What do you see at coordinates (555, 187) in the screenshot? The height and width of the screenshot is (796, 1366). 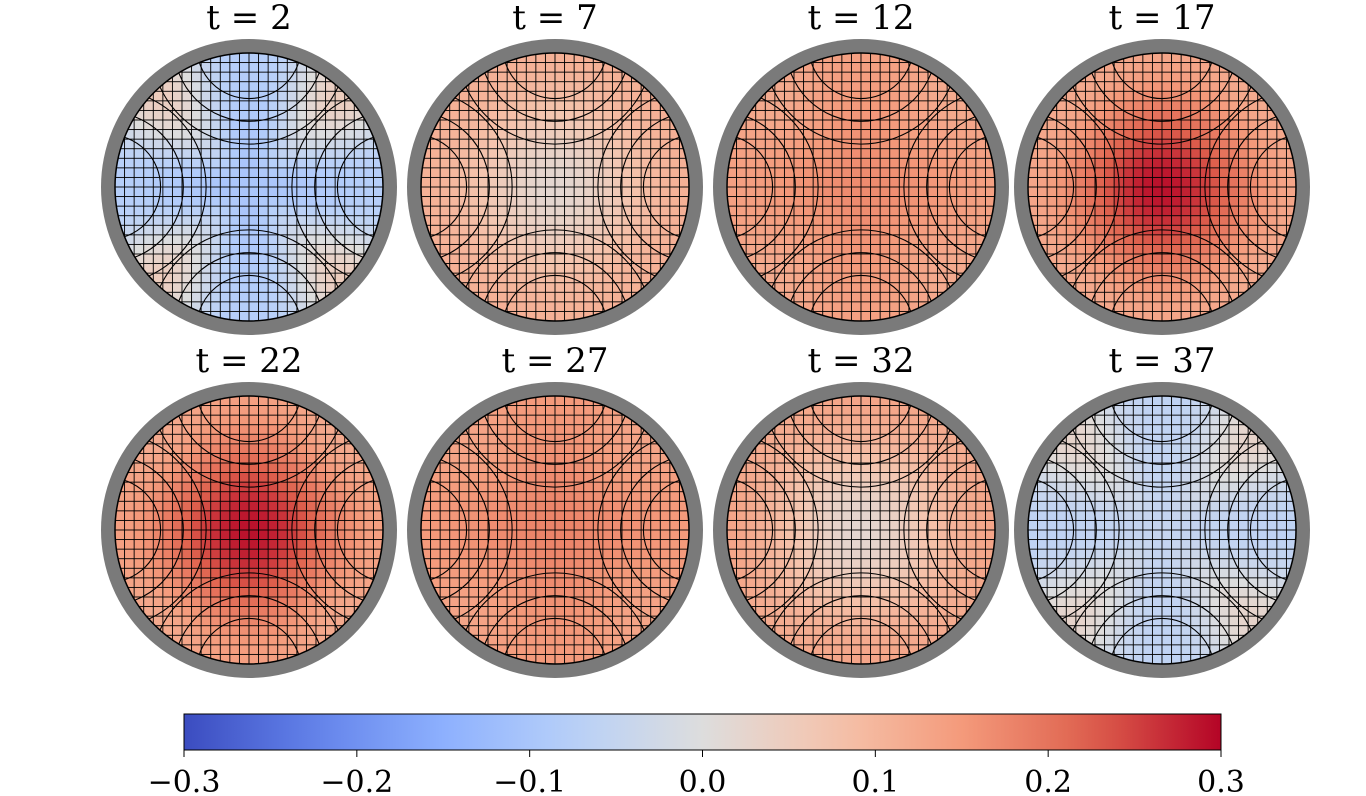 I see `domain-boundary` at bounding box center [555, 187].